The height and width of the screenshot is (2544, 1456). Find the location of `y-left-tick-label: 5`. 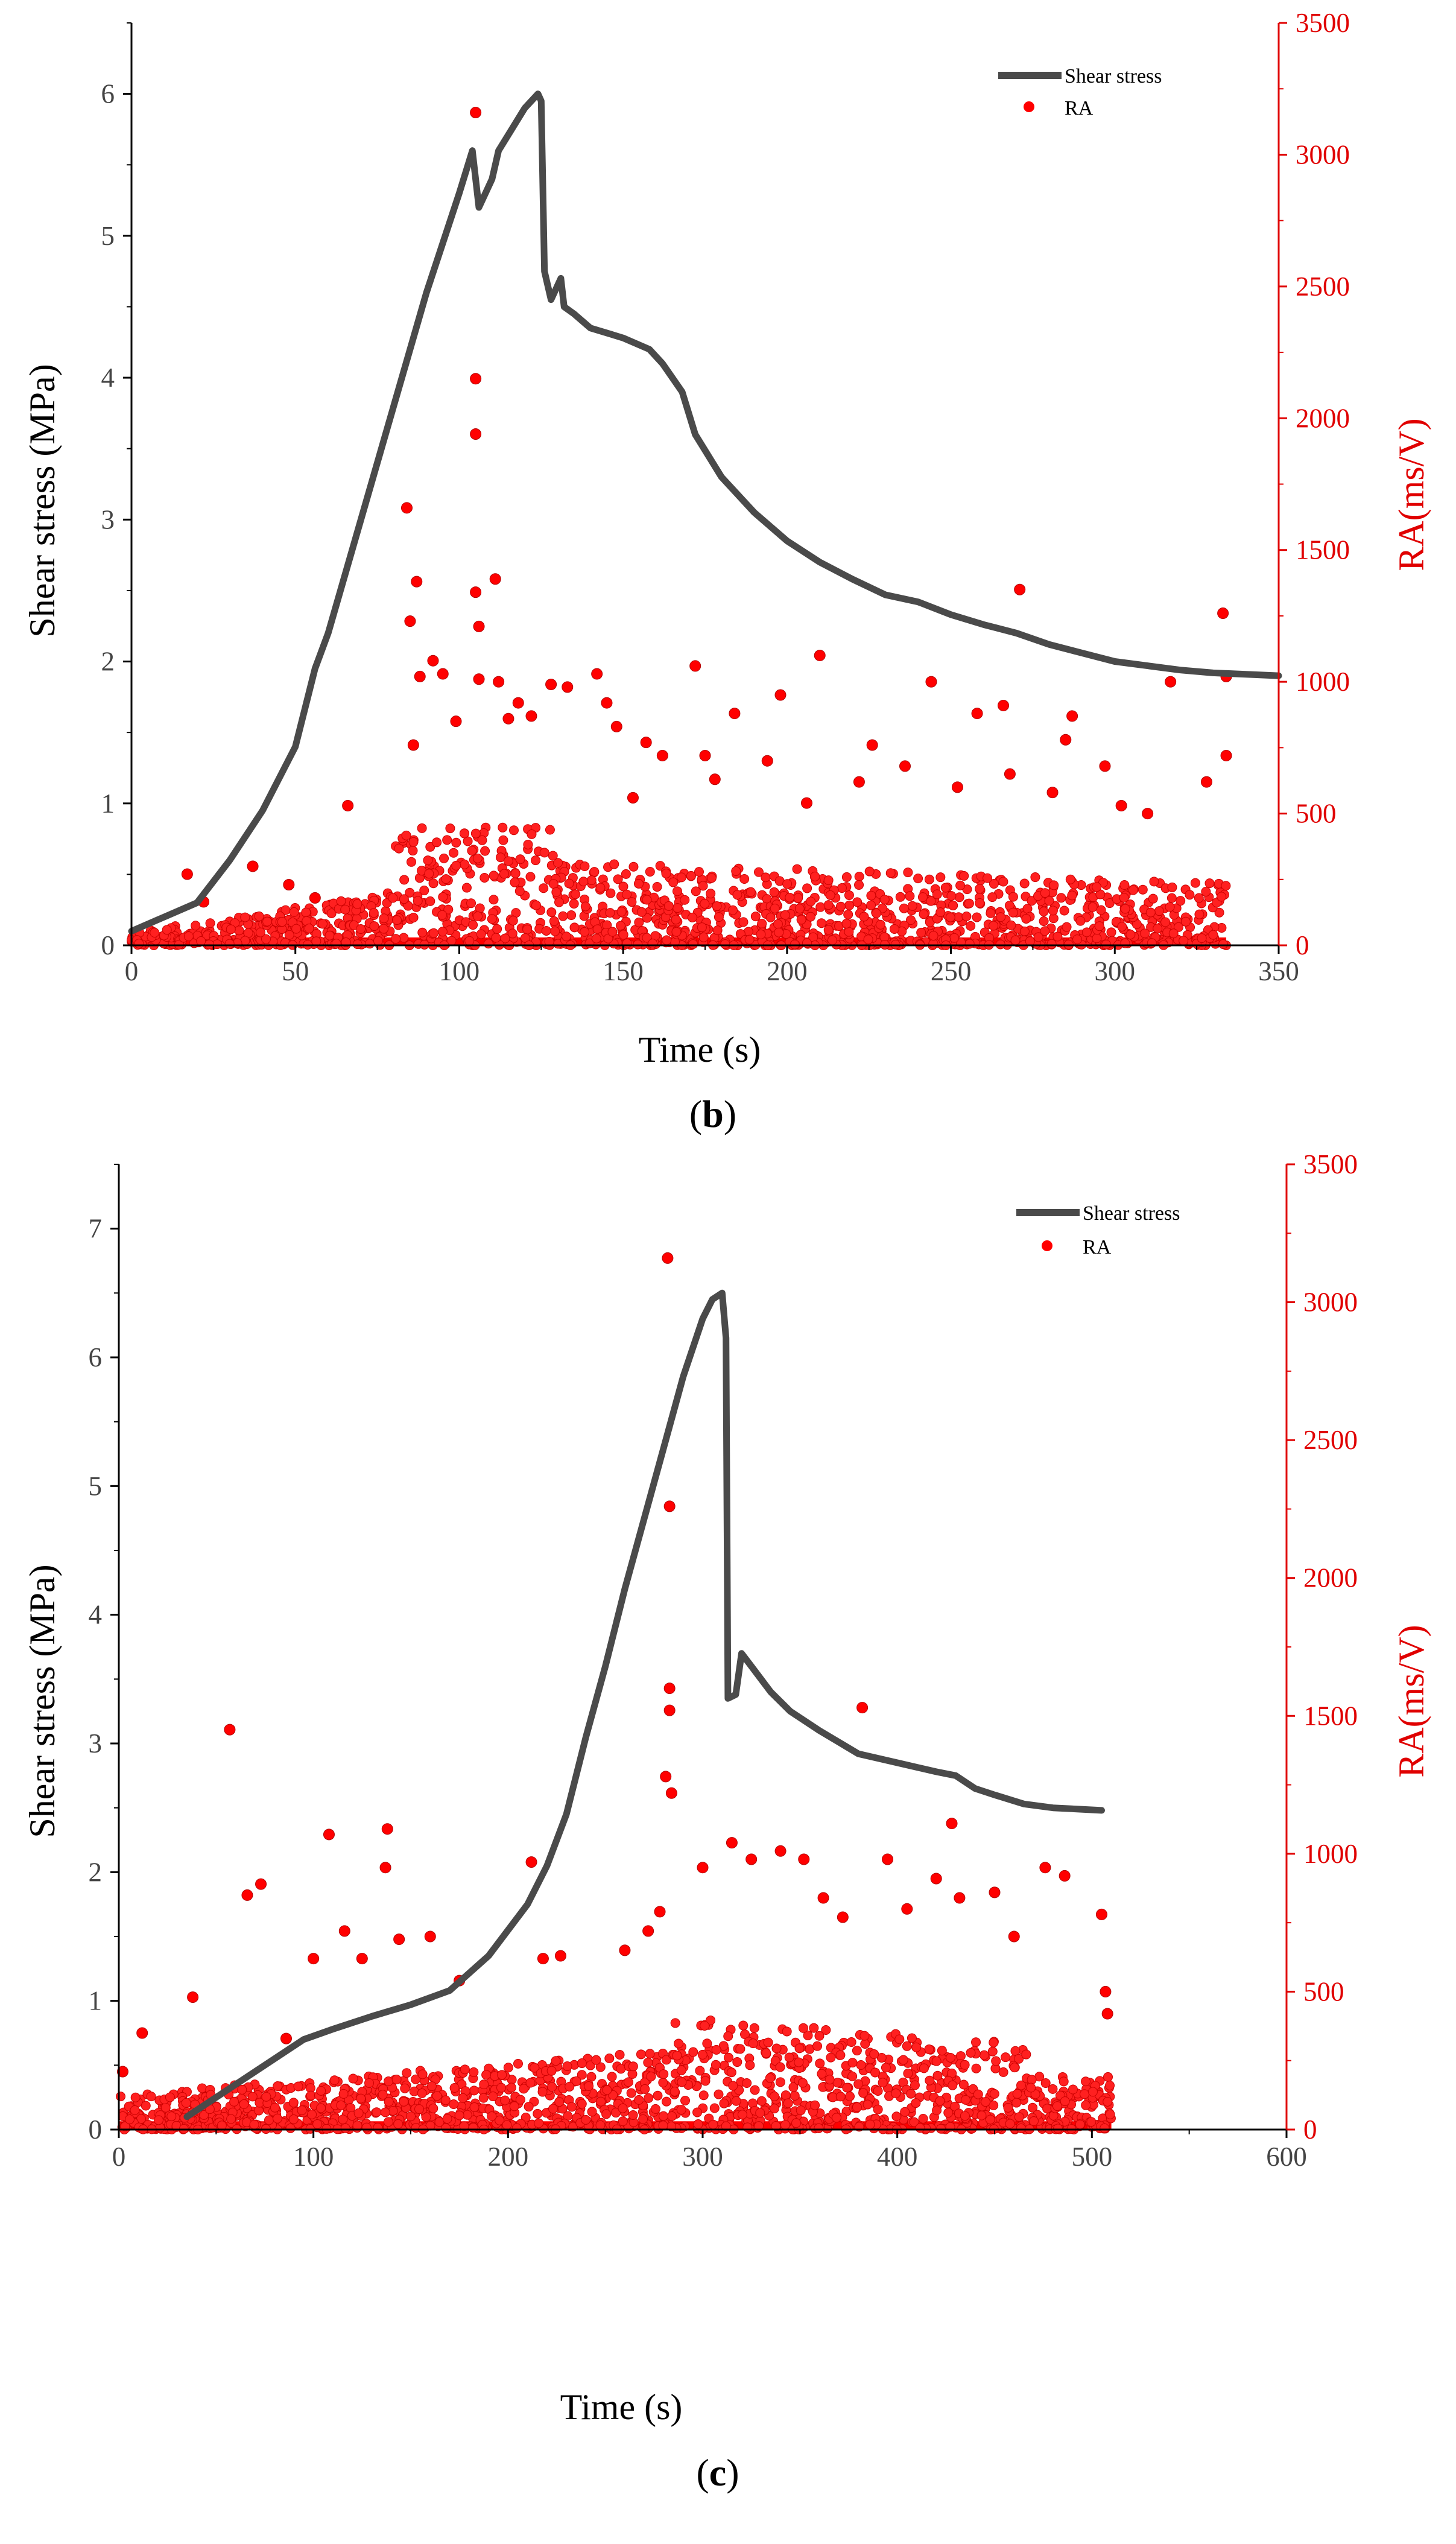

y-left-tick-label: 5 is located at coordinates (108, 236).